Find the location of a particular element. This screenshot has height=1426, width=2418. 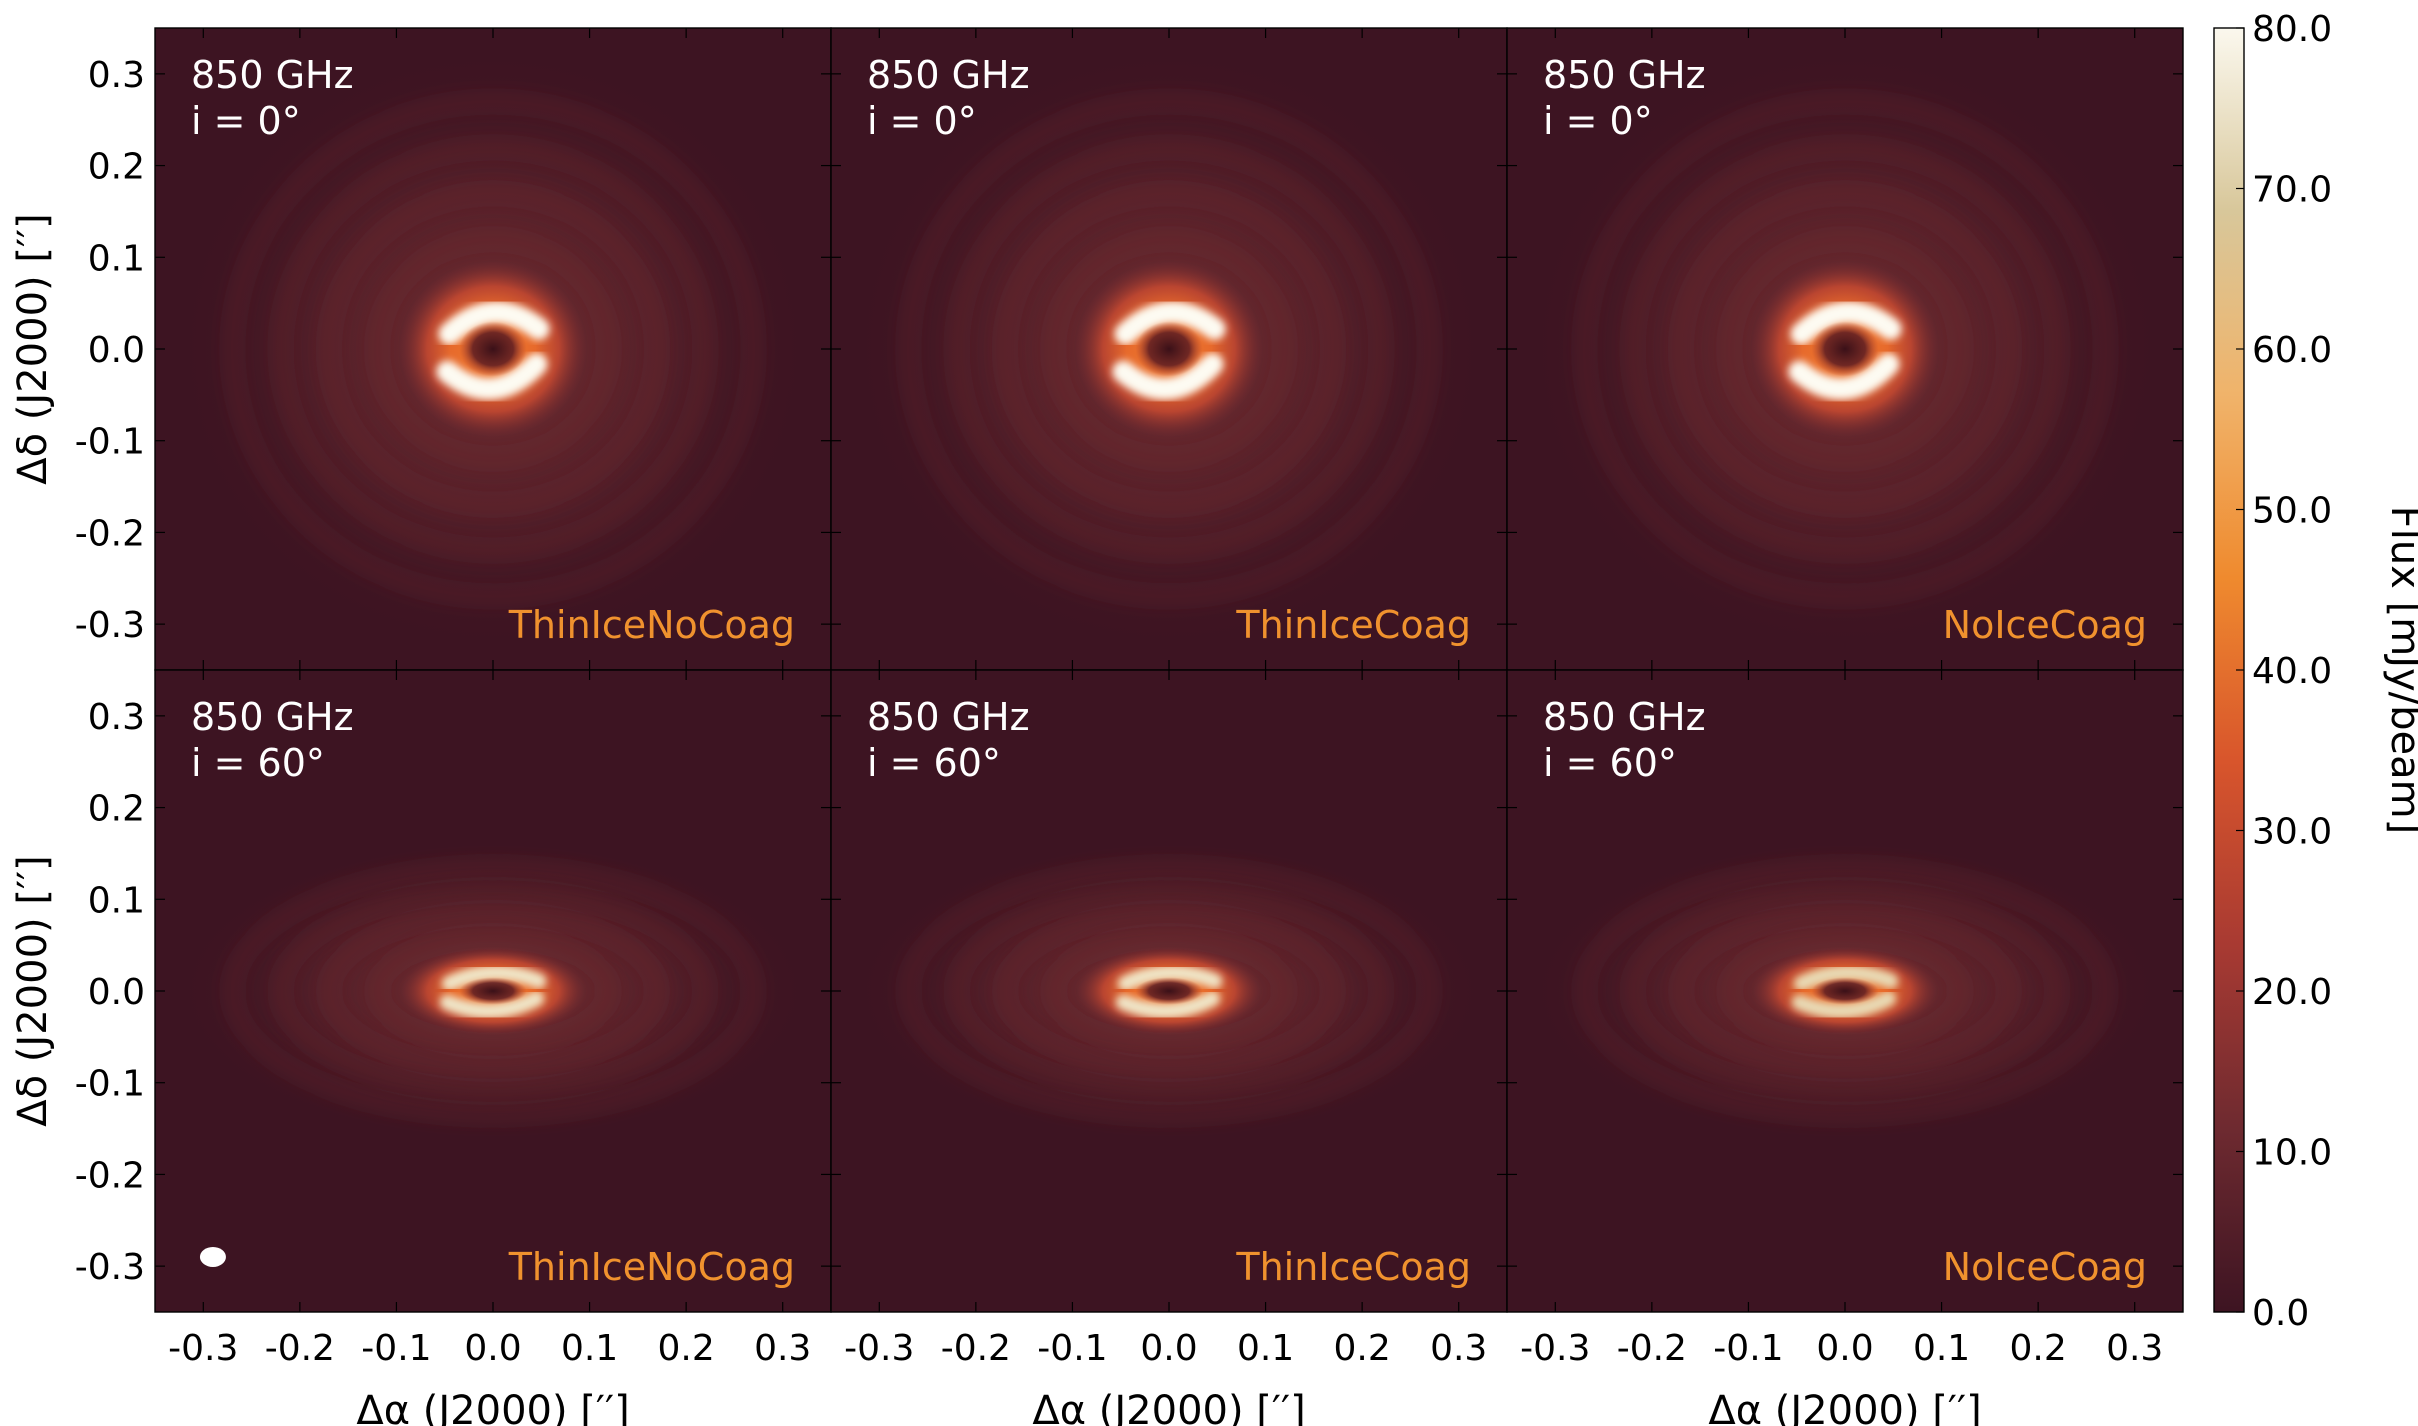

x-tick-label: 0.3 is located at coordinates (2134, 1348).